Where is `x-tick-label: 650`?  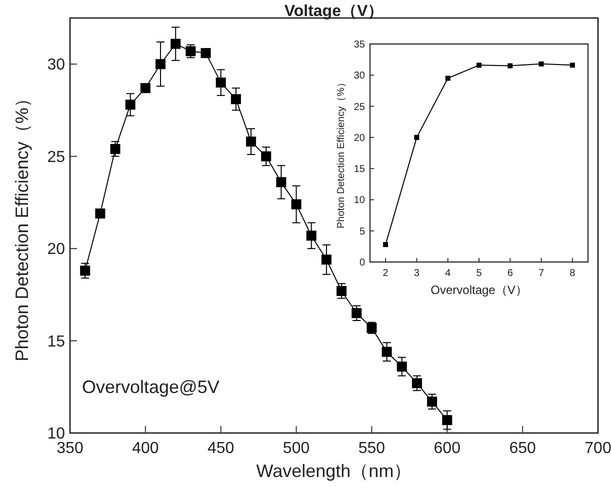 x-tick-label: 650 is located at coordinates (522, 448).